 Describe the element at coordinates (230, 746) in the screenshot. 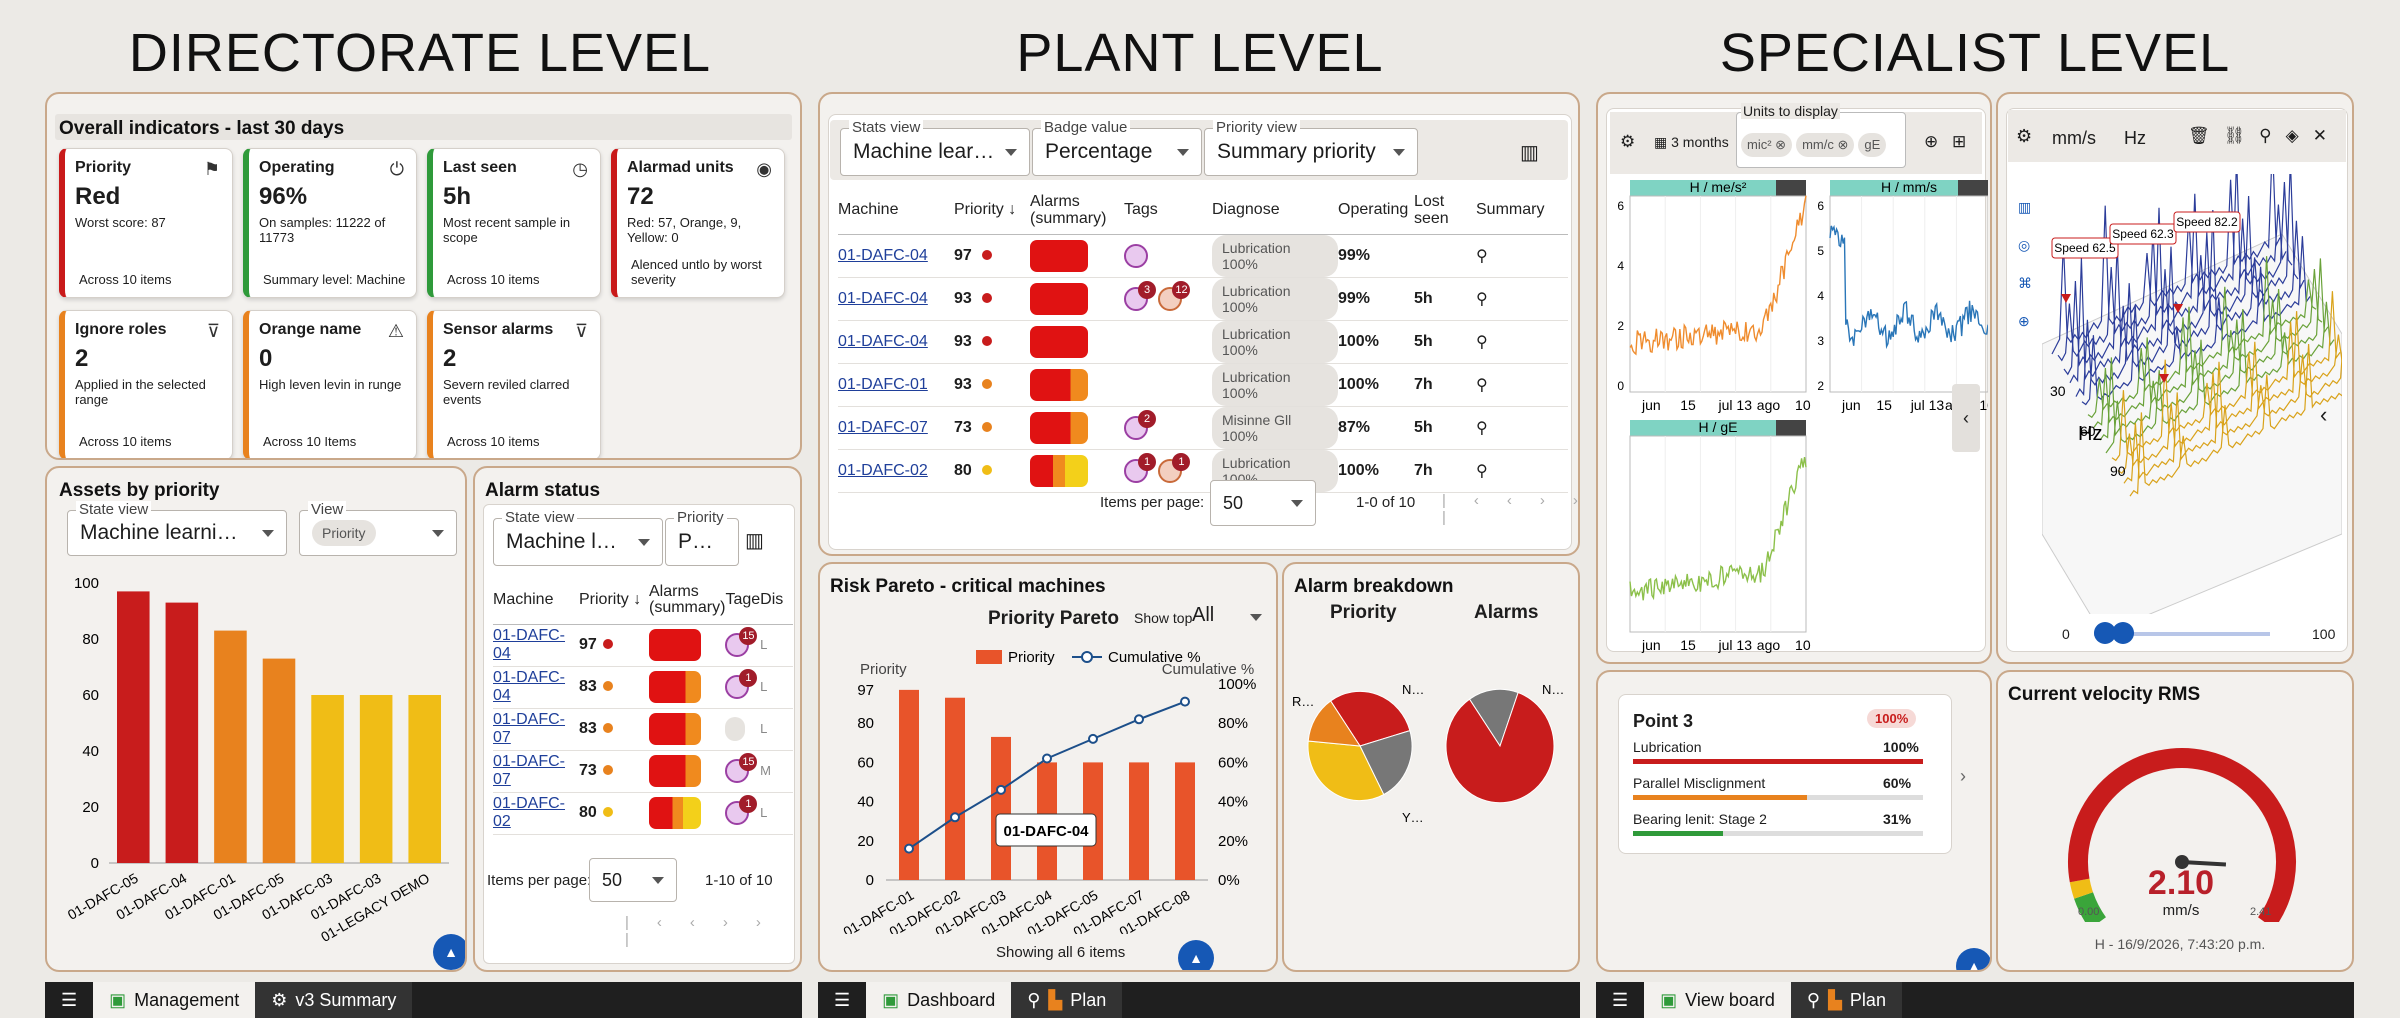

I see `bar` at that location.